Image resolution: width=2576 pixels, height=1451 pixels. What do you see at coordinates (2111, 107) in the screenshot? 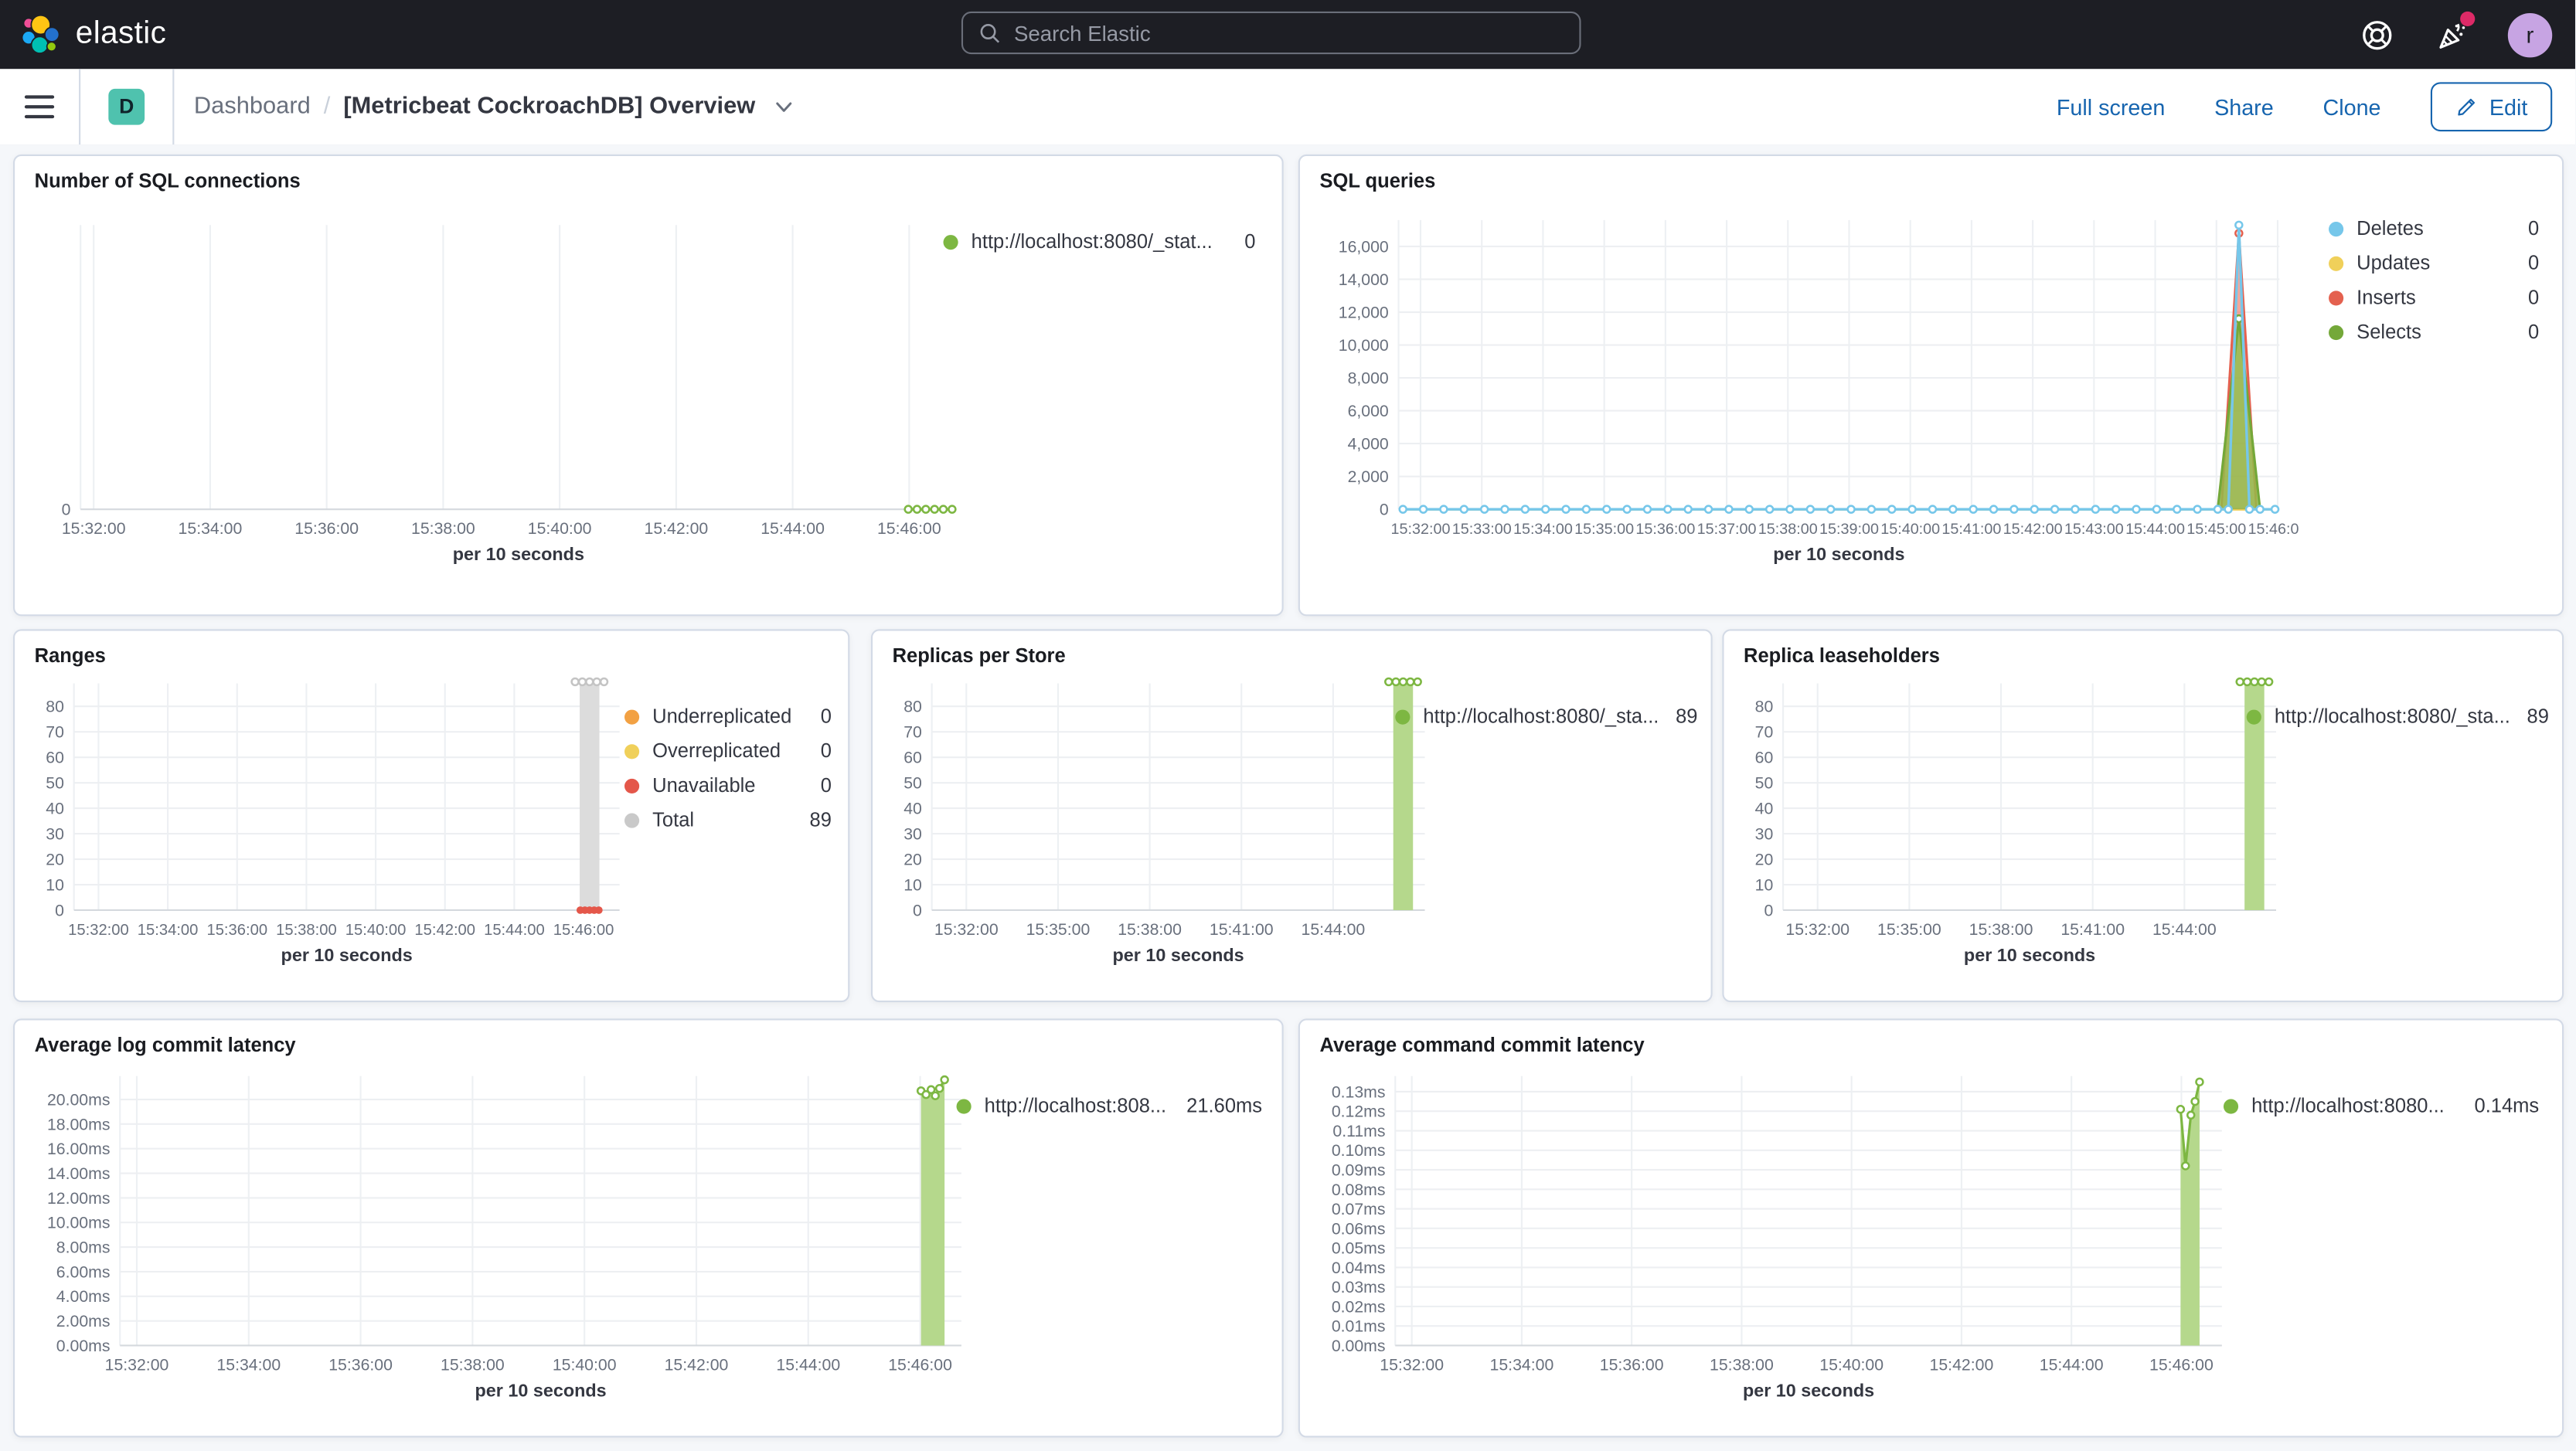
I see `full-screen-button: Full screen` at bounding box center [2111, 107].